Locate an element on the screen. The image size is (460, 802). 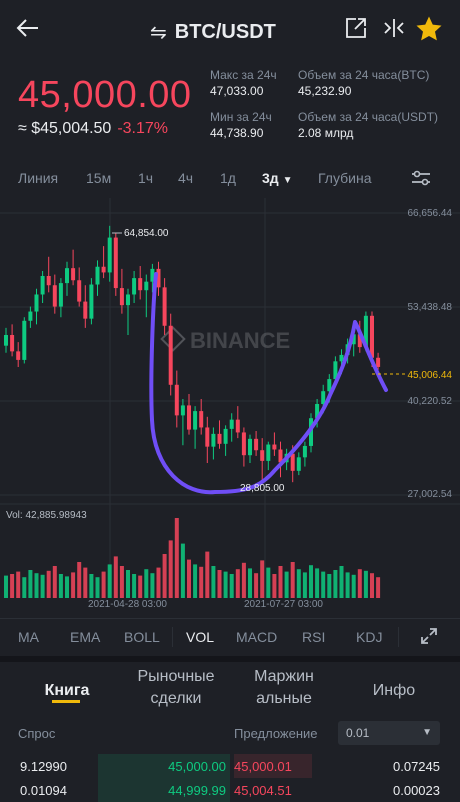
tab-info: Инфо is located at coordinates (394, 690).